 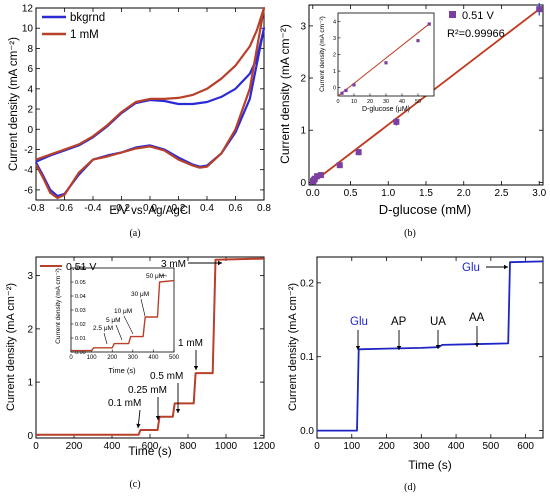 I want to click on x-tick-label: 100, so click(x=351, y=446).